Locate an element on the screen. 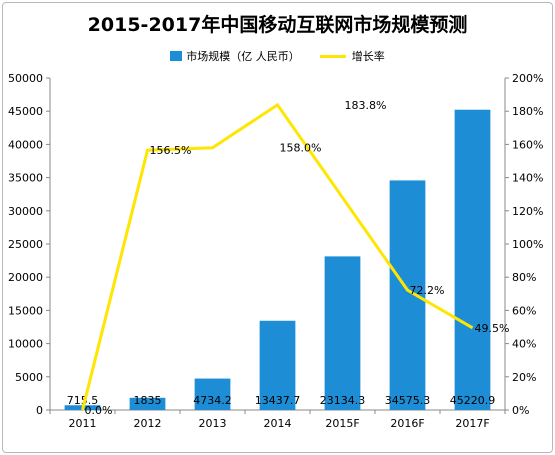 This screenshot has height=455, width=555. y-left-tick-label: 30000 is located at coordinates (25, 211).